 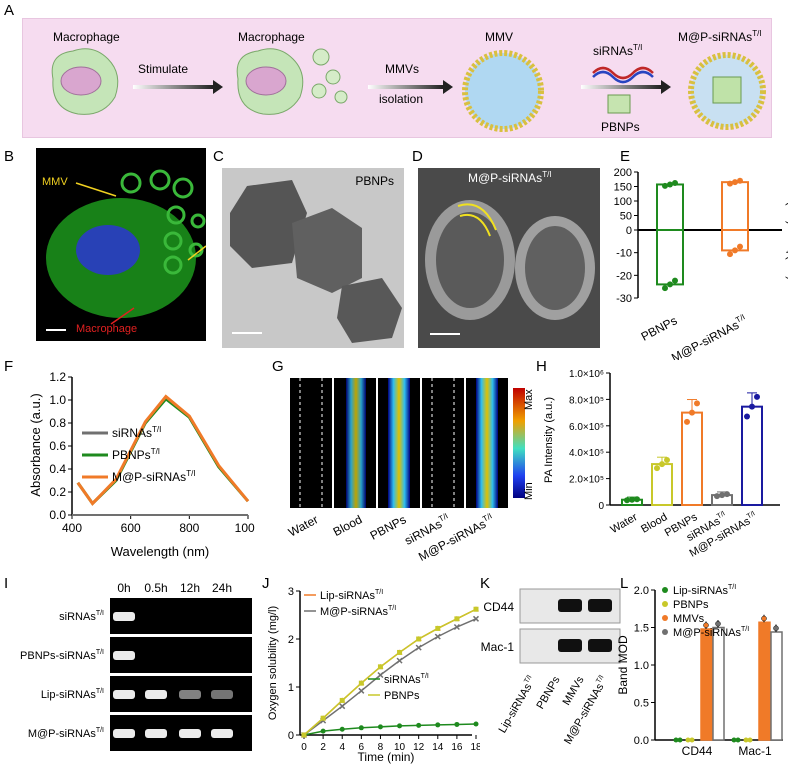 I want to click on e-bar-size, so click(x=670, y=207).